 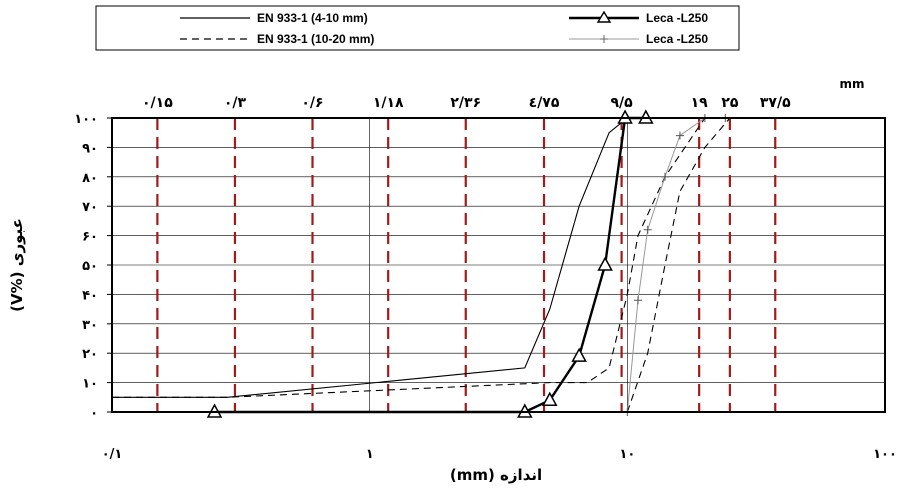 What do you see at coordinates (638, 39) in the screenshot?
I see `legend-item-leca-thin: Leca -L250` at bounding box center [638, 39].